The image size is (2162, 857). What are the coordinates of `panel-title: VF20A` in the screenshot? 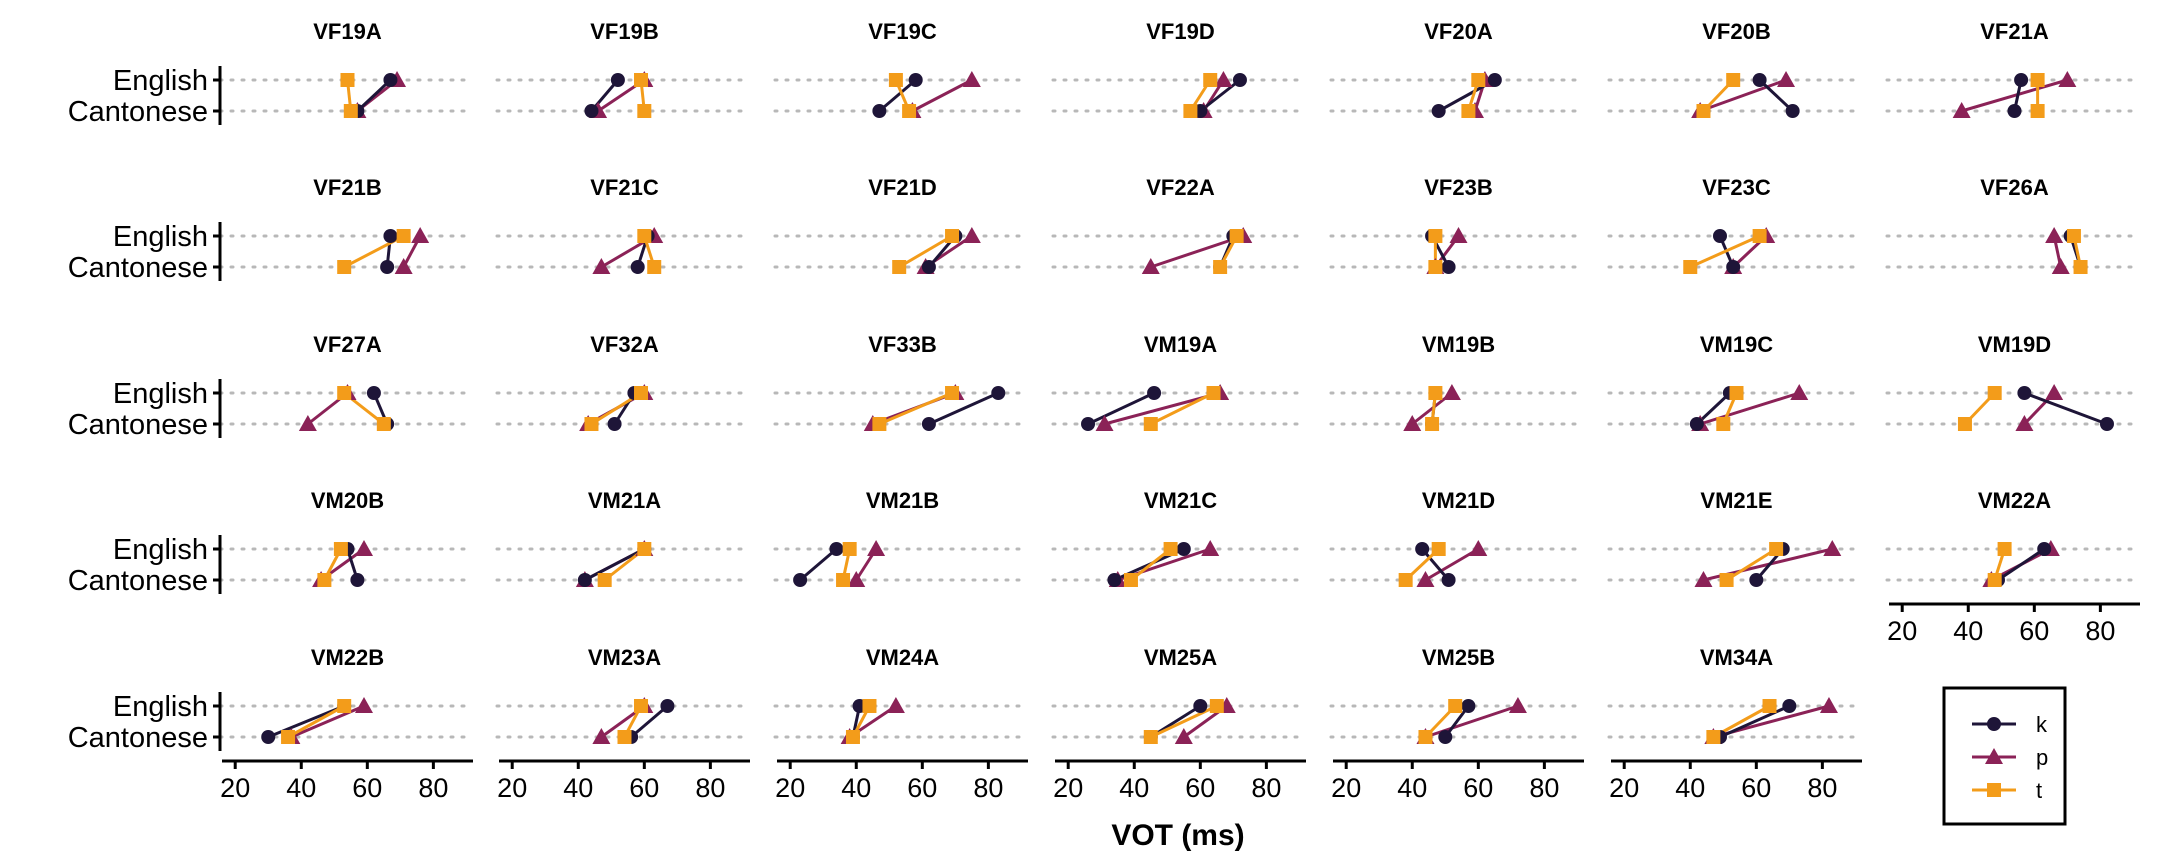 It's located at (1458, 31).